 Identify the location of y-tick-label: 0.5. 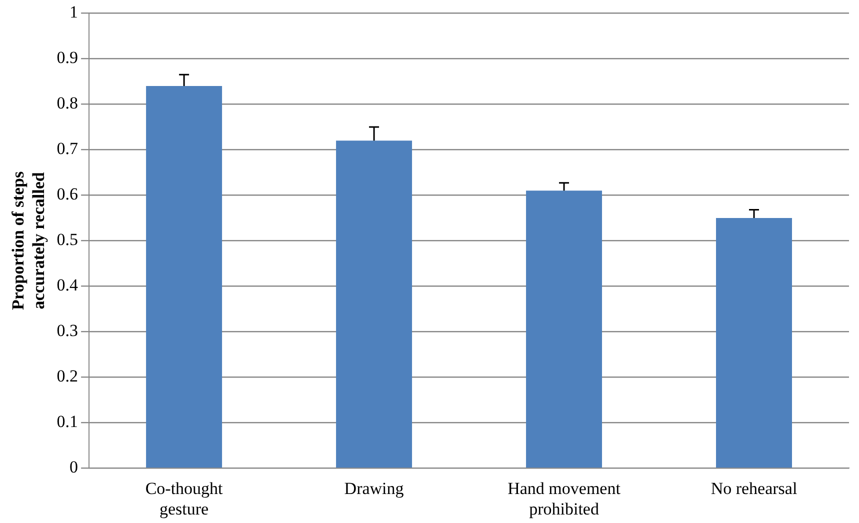
(67, 240).